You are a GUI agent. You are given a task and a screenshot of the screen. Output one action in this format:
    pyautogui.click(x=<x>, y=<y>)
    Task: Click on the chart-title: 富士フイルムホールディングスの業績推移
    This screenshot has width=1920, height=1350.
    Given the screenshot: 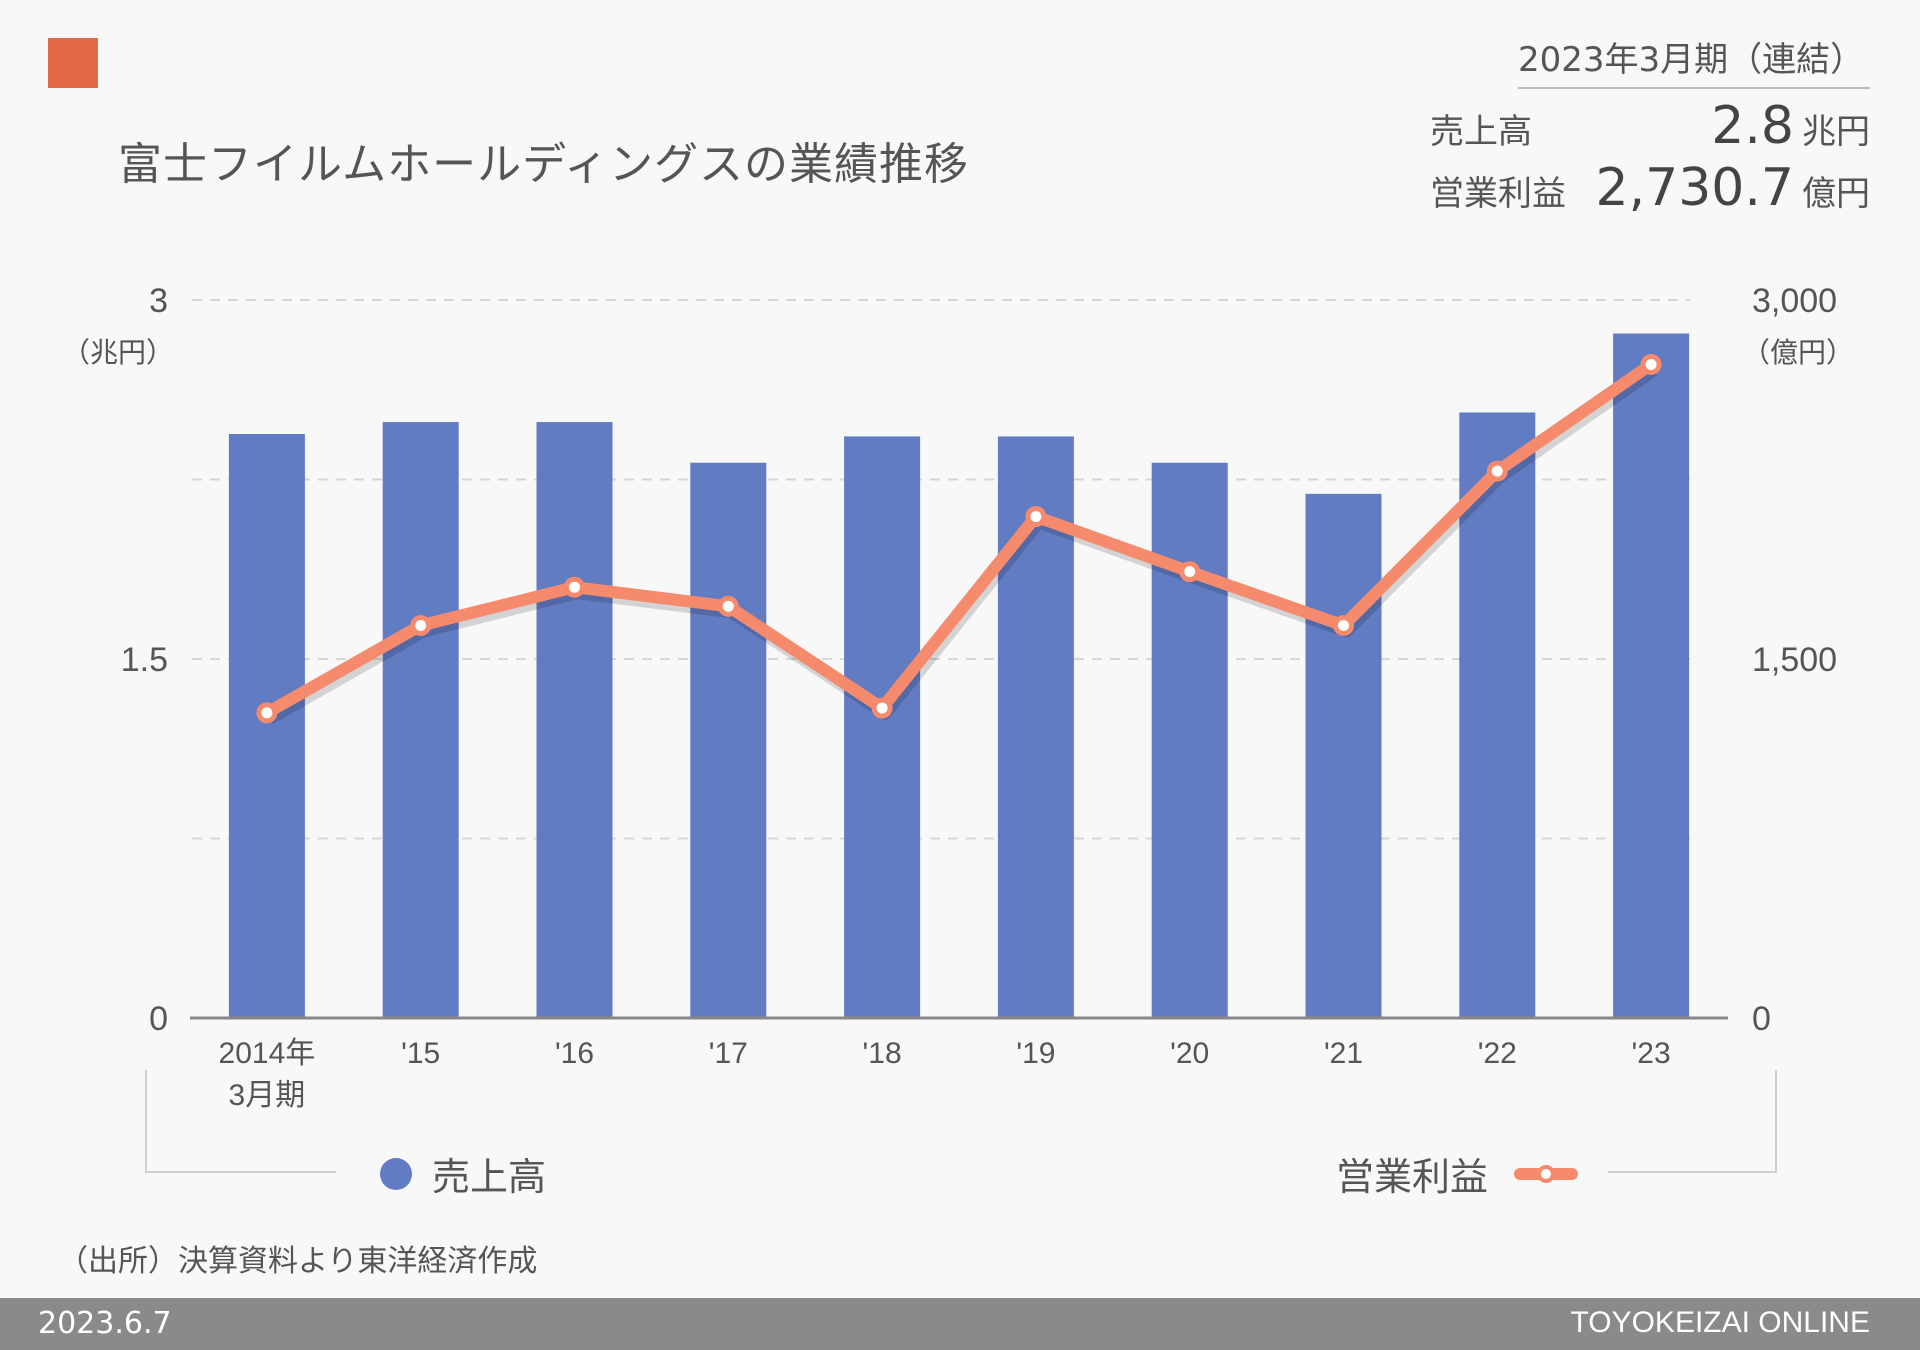 What is the action you would take?
    pyautogui.click(x=544, y=164)
    